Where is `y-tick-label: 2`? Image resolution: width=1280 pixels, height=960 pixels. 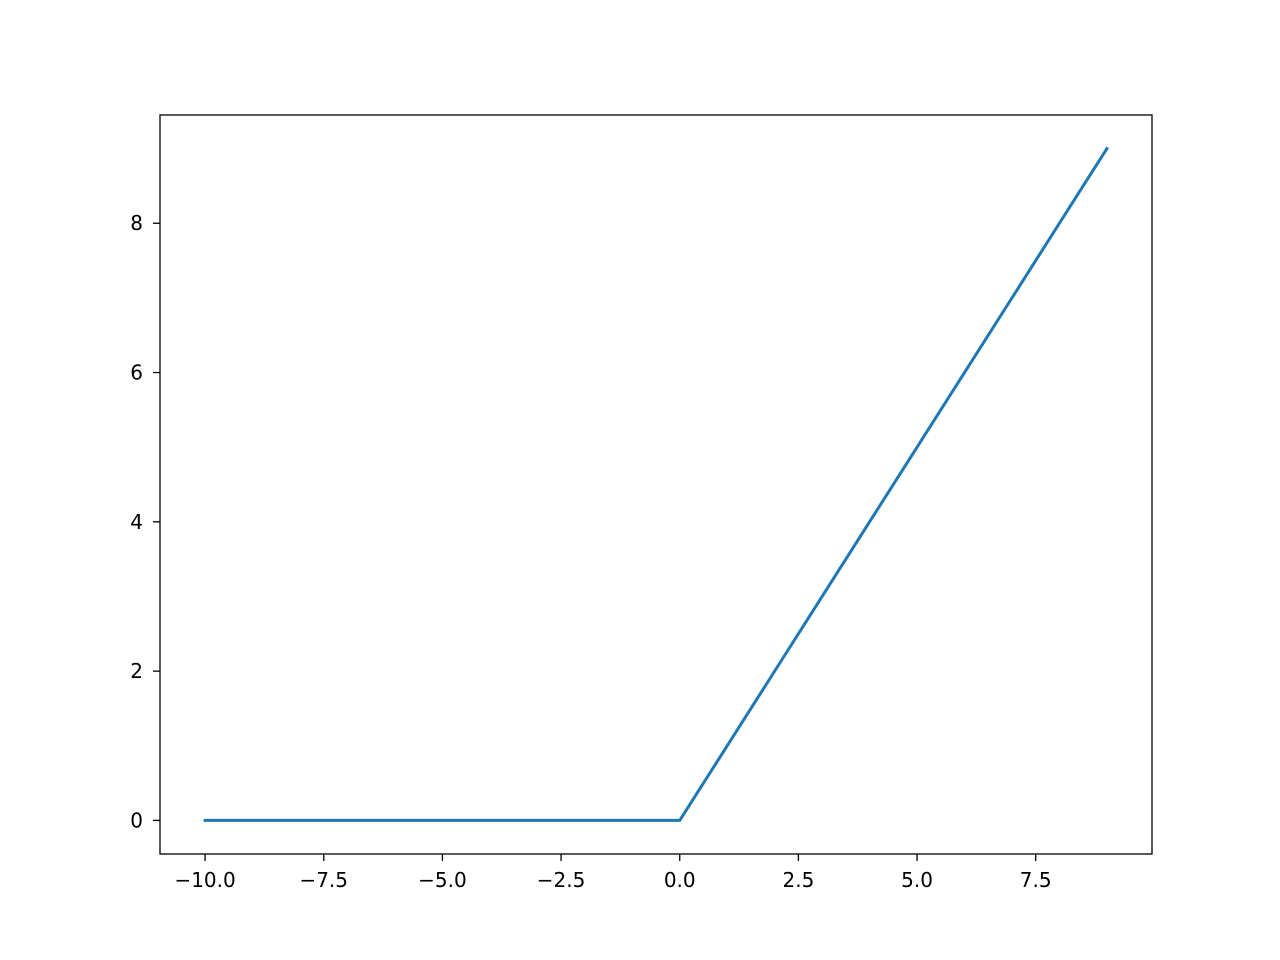
y-tick-label: 2 is located at coordinates (136, 671).